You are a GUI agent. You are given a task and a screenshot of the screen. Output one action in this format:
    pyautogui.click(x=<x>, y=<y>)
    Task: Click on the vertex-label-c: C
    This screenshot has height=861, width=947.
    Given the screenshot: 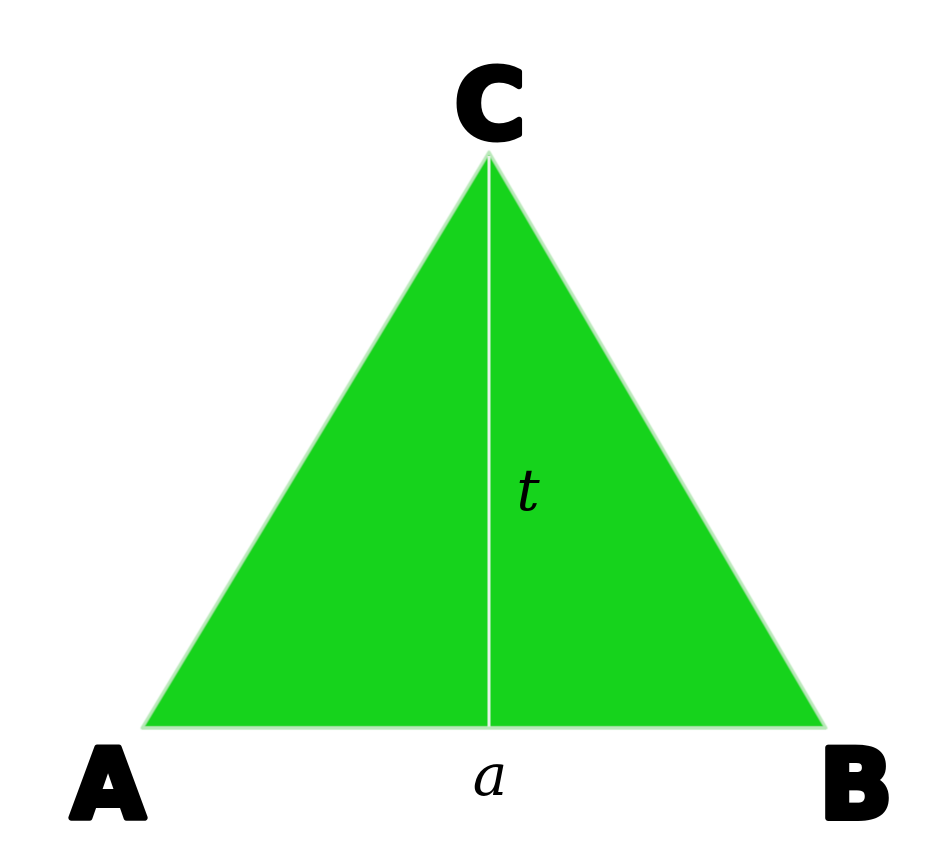 What is the action you would take?
    pyautogui.click(x=490, y=105)
    